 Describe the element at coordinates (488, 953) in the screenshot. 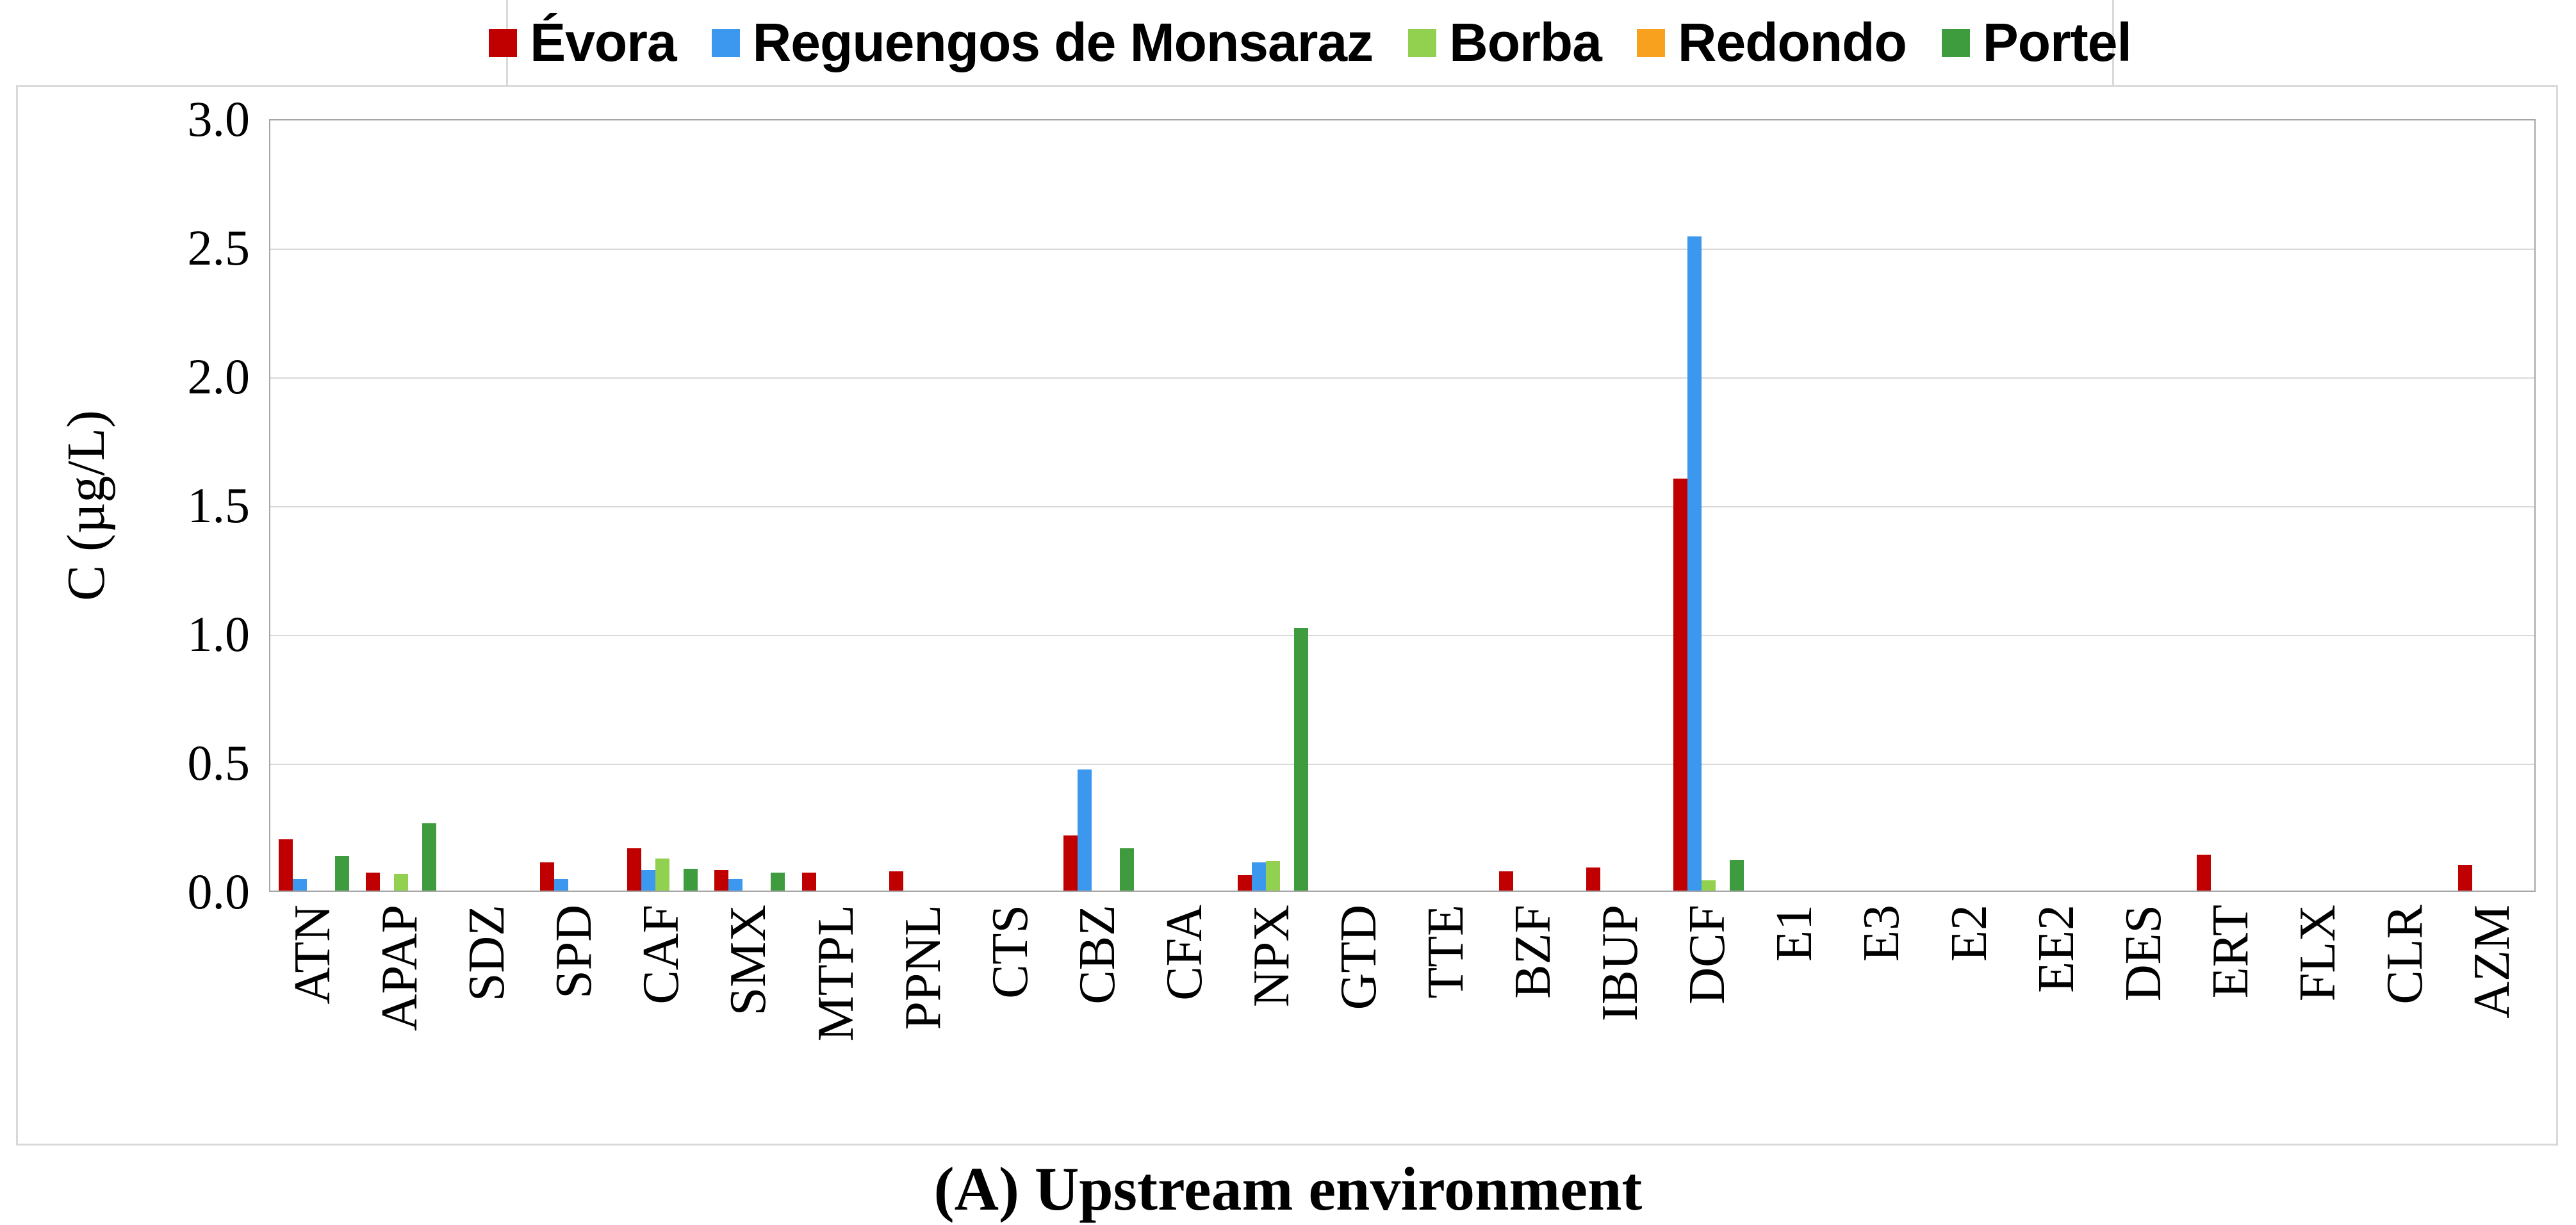

I see `x-category-label: SDZ` at that location.